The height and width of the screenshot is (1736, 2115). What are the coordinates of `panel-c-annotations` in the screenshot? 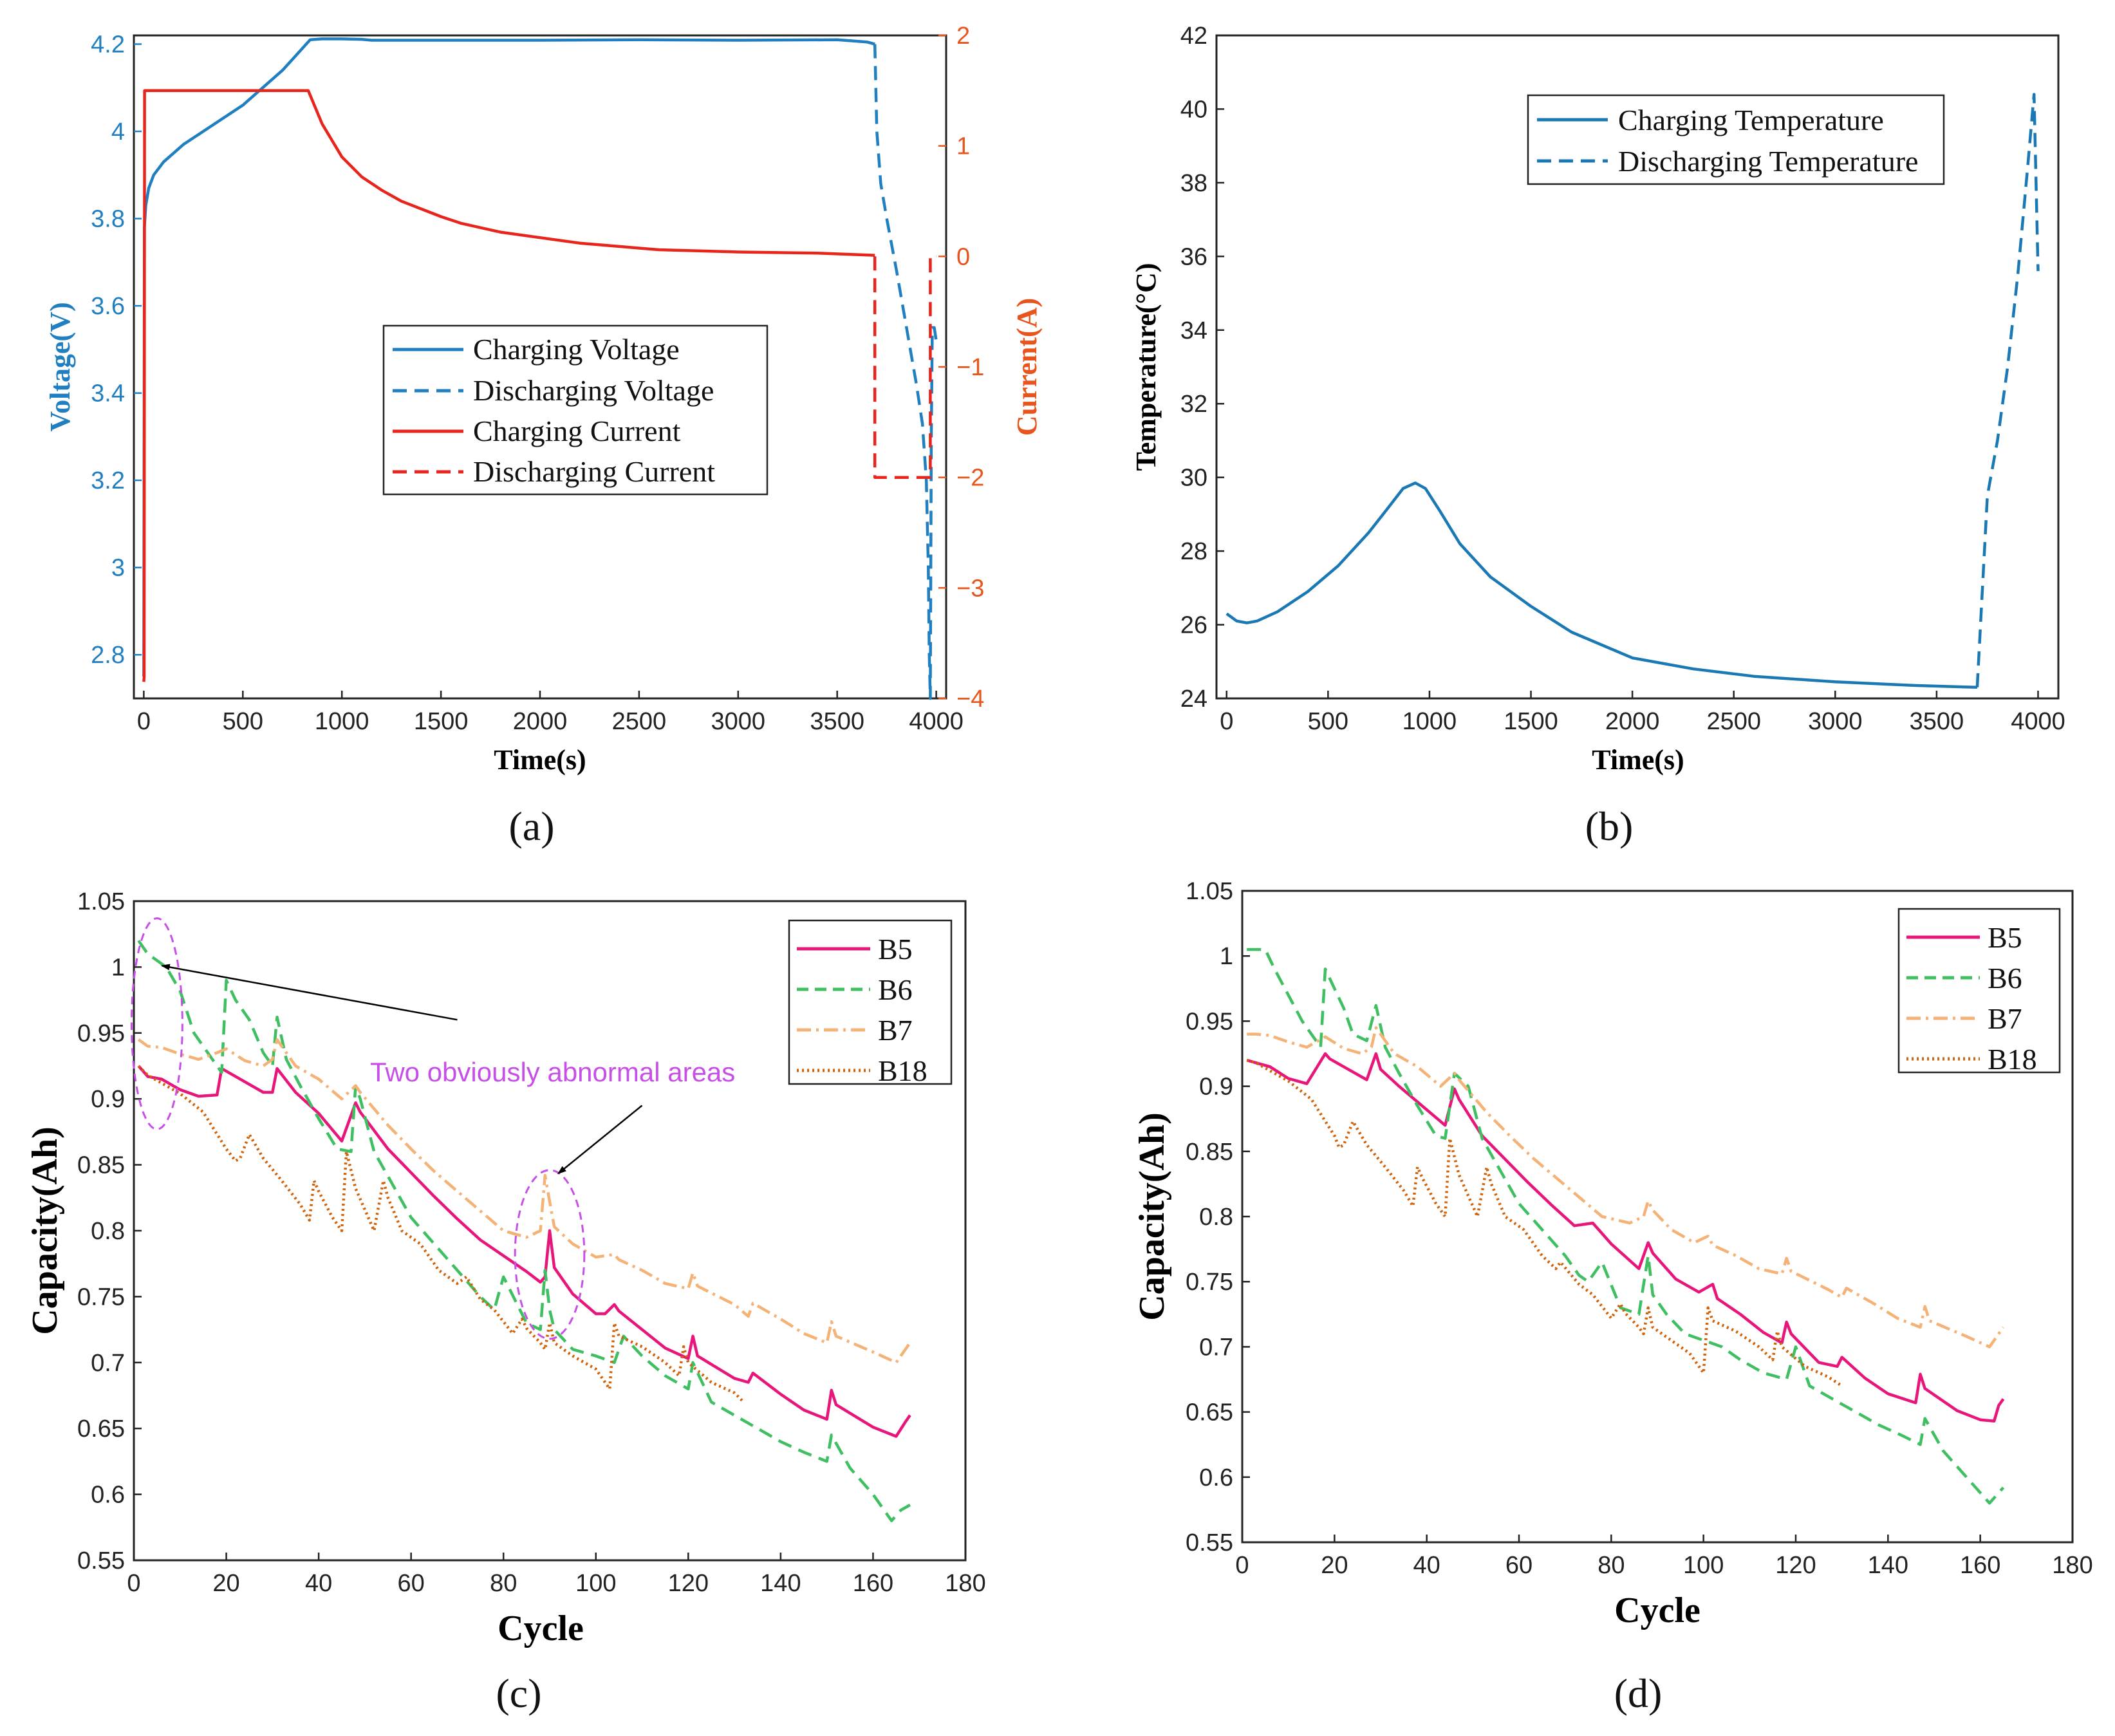 It's located at (386, 1128).